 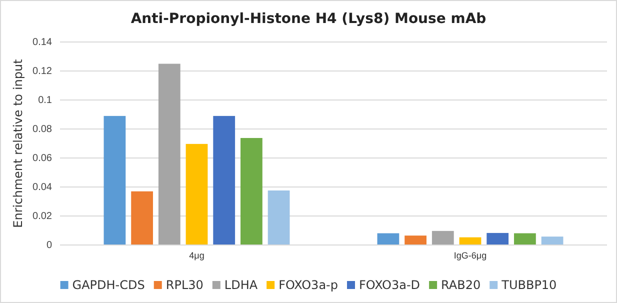 I want to click on y-tick-label: 0.12, so click(x=42, y=72).